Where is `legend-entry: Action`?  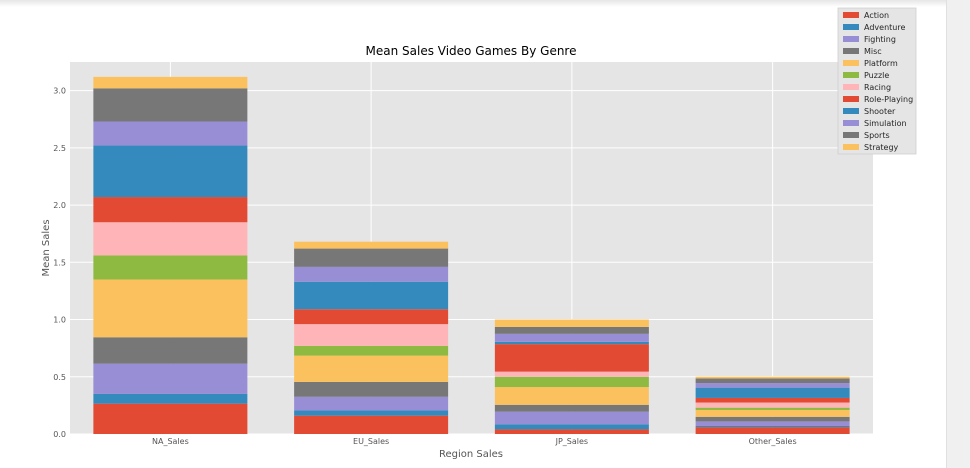
legend-entry: Action is located at coordinates (876, 15).